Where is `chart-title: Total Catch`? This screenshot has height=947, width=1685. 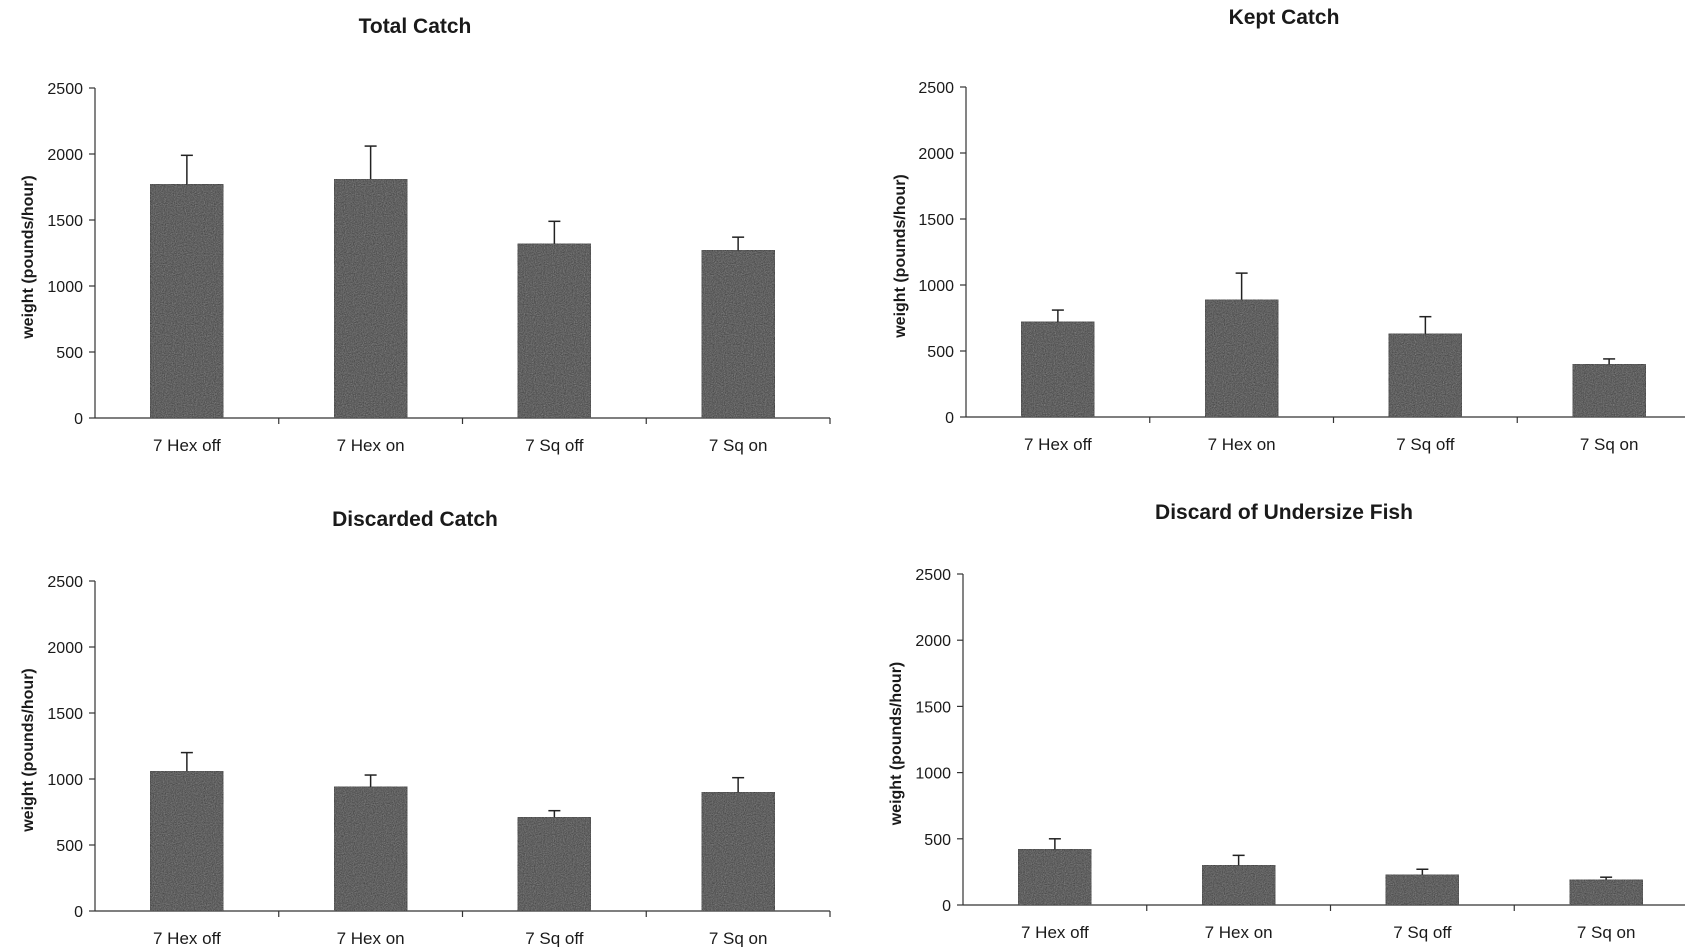 chart-title: Total Catch is located at coordinates (415, 26).